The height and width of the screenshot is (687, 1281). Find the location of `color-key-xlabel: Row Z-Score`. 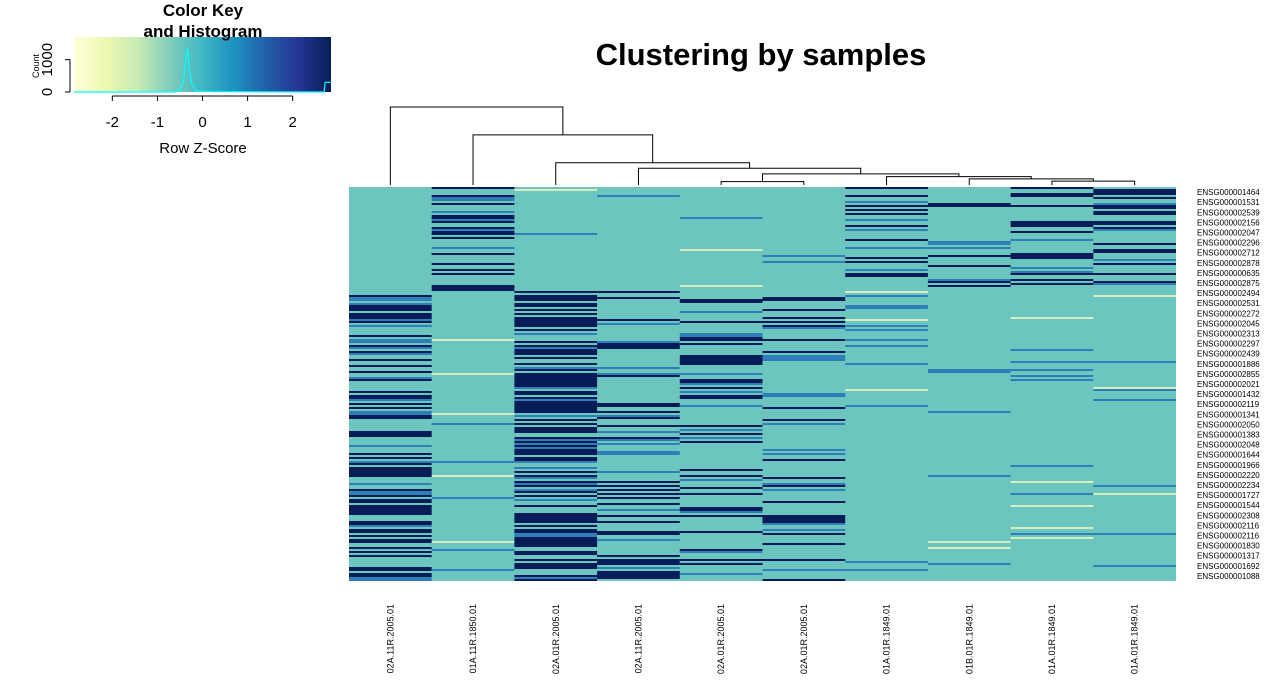

color-key-xlabel: Row Z-Score is located at coordinates (203, 148).